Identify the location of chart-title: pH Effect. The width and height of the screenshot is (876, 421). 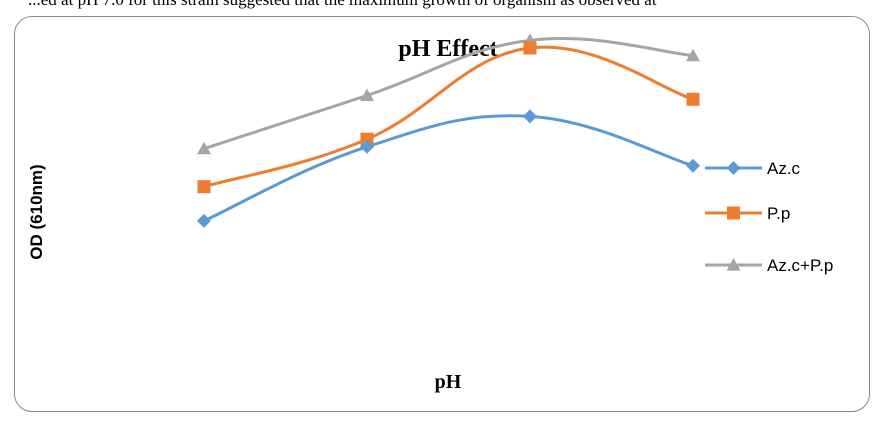
(447, 49).